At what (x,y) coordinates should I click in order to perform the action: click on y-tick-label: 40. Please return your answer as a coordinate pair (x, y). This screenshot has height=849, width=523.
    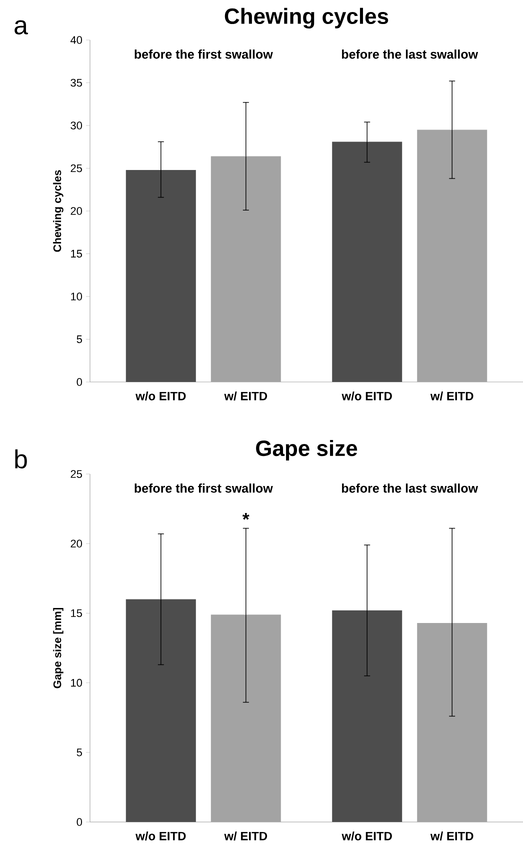
    Looking at the image, I should click on (76, 40).